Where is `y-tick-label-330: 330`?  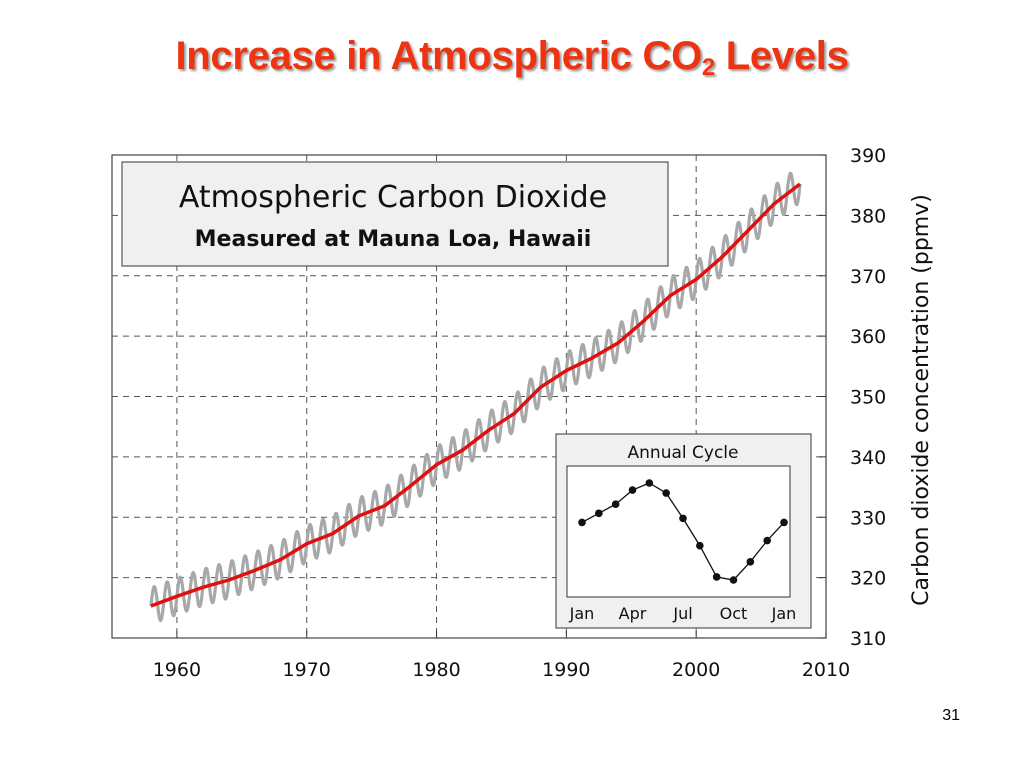 y-tick-label-330: 330 is located at coordinates (868, 518).